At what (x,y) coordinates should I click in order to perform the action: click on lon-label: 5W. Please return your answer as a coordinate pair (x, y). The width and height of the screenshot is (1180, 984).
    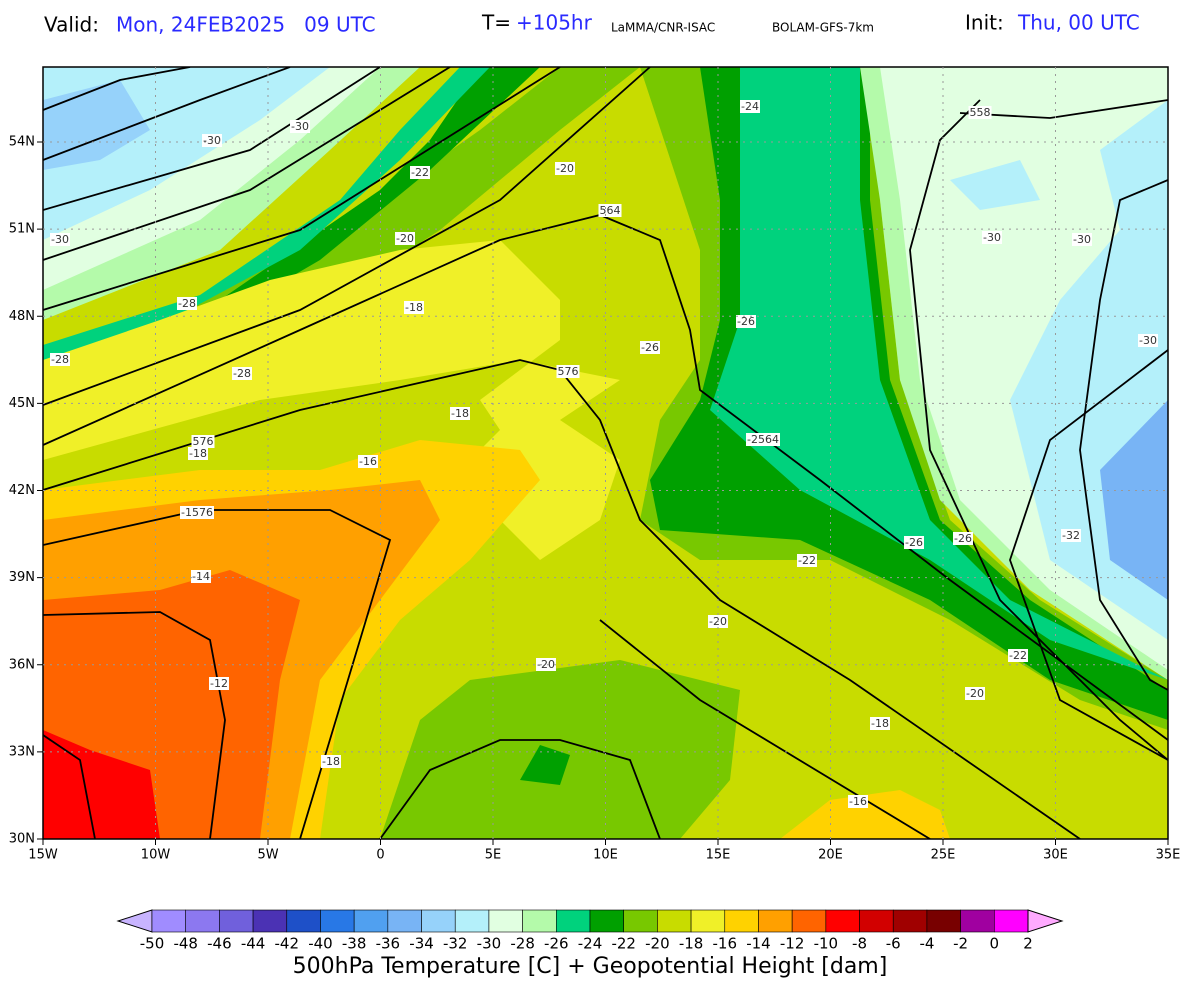
    Looking at the image, I should click on (267, 855).